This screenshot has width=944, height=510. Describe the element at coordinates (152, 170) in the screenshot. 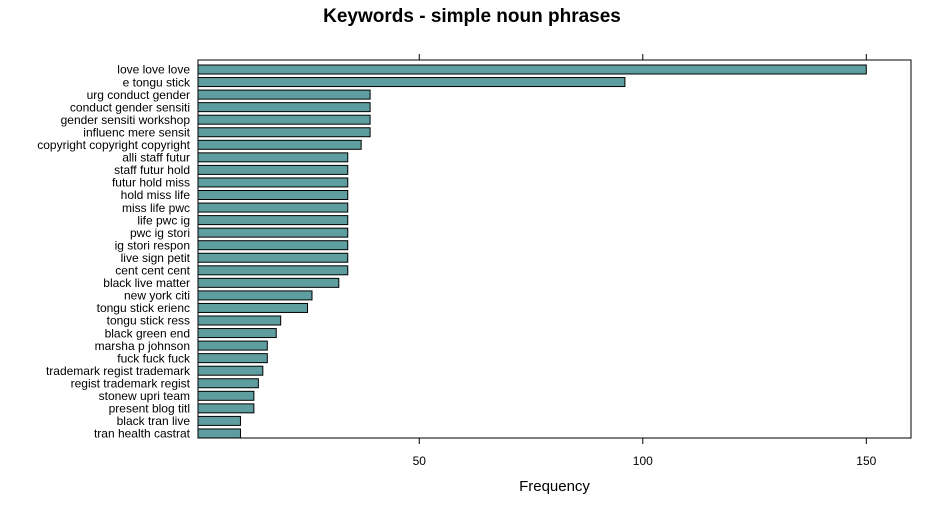

I see `category-label: staff futur hold` at that location.